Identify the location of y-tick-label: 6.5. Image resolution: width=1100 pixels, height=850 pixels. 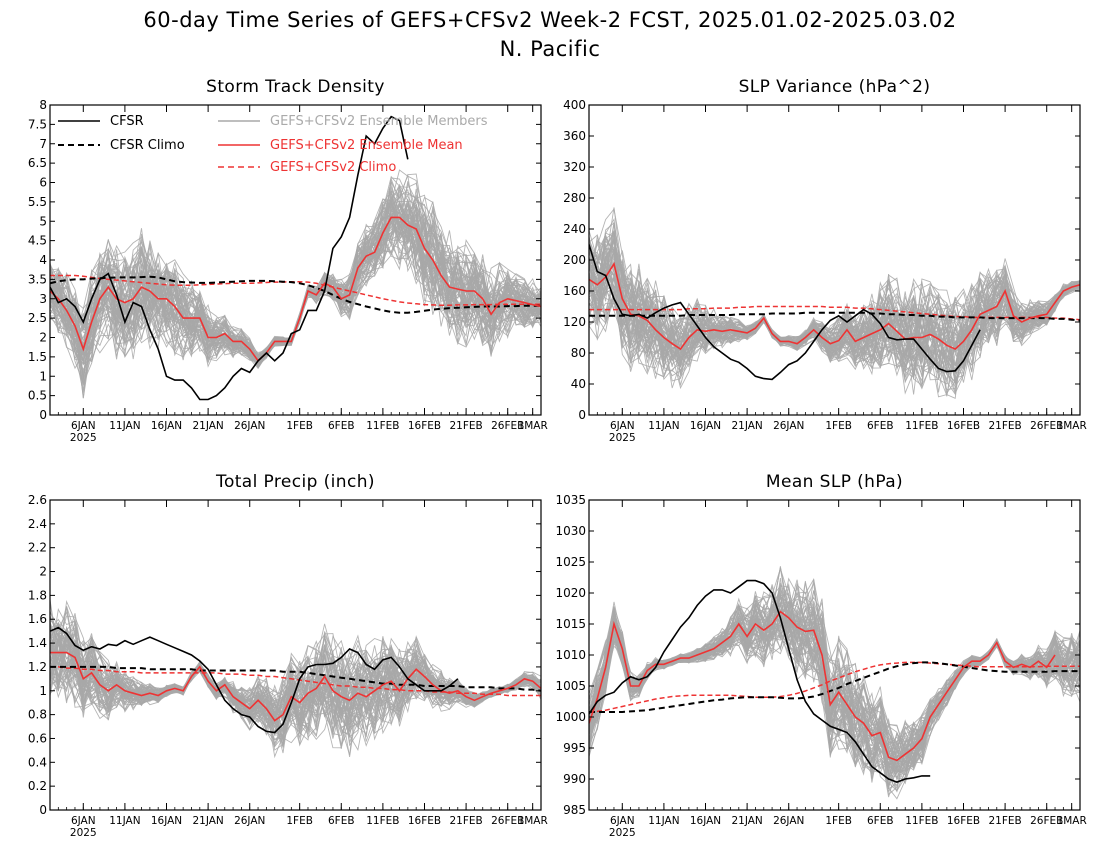
(37, 163).